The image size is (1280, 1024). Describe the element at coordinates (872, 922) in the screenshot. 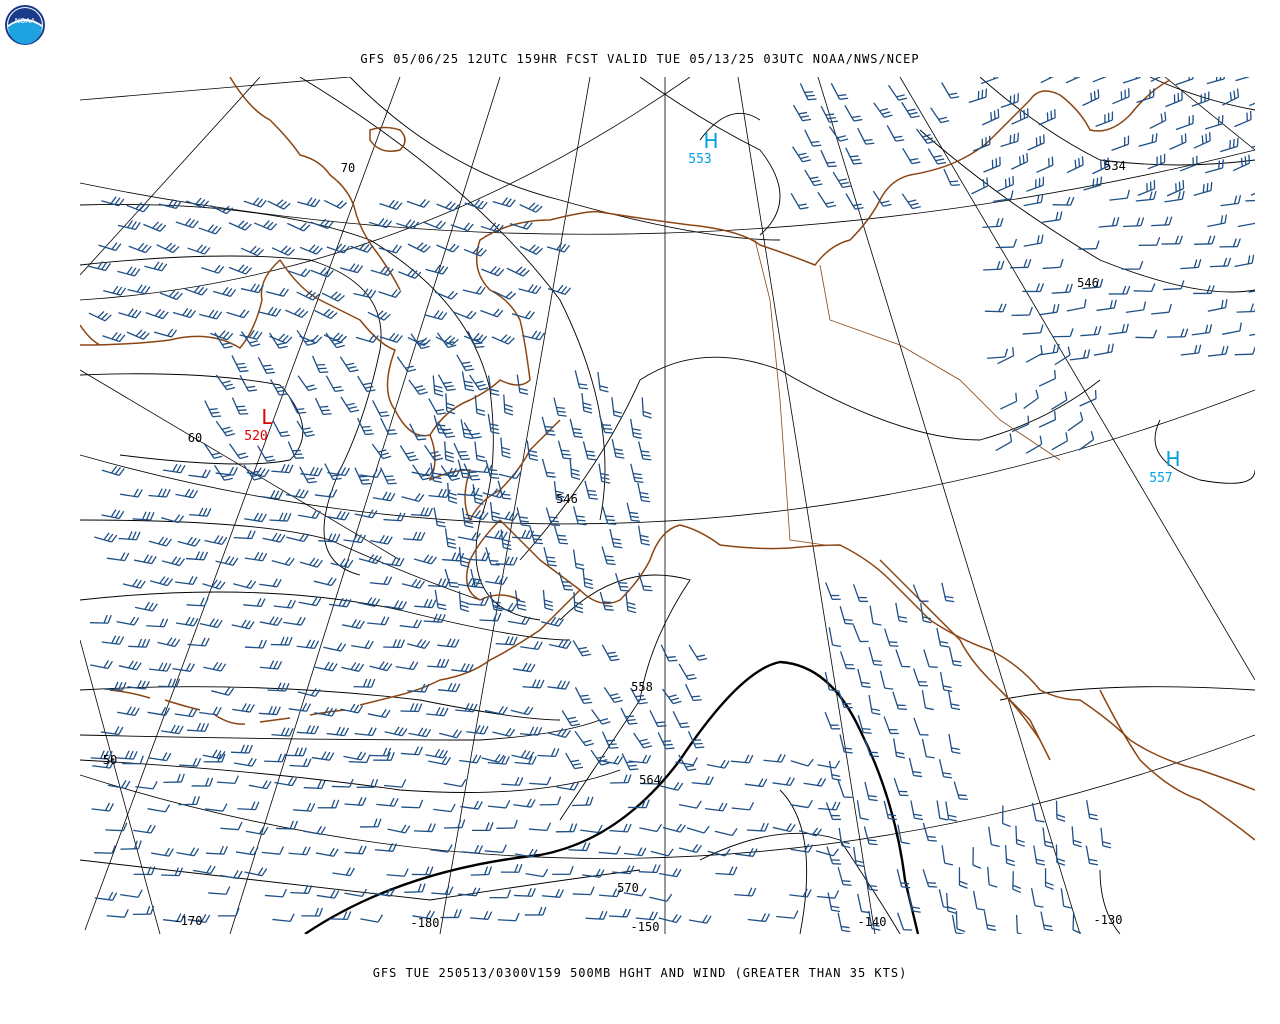

I see `lon-label: -140` at that location.